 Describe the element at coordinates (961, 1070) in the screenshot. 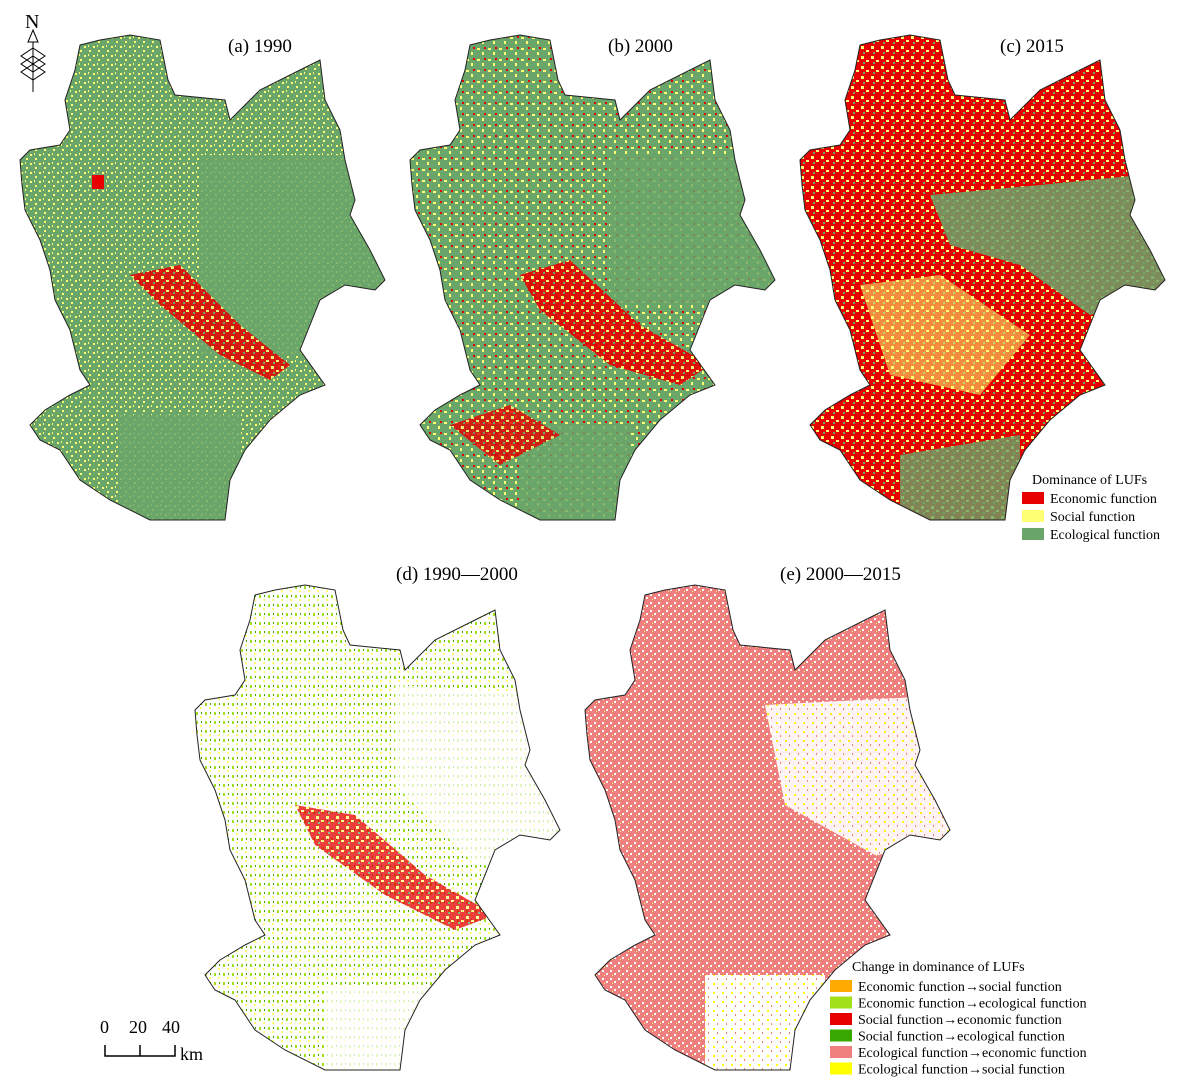

I see `legend-label: Ecological function→social function` at that location.